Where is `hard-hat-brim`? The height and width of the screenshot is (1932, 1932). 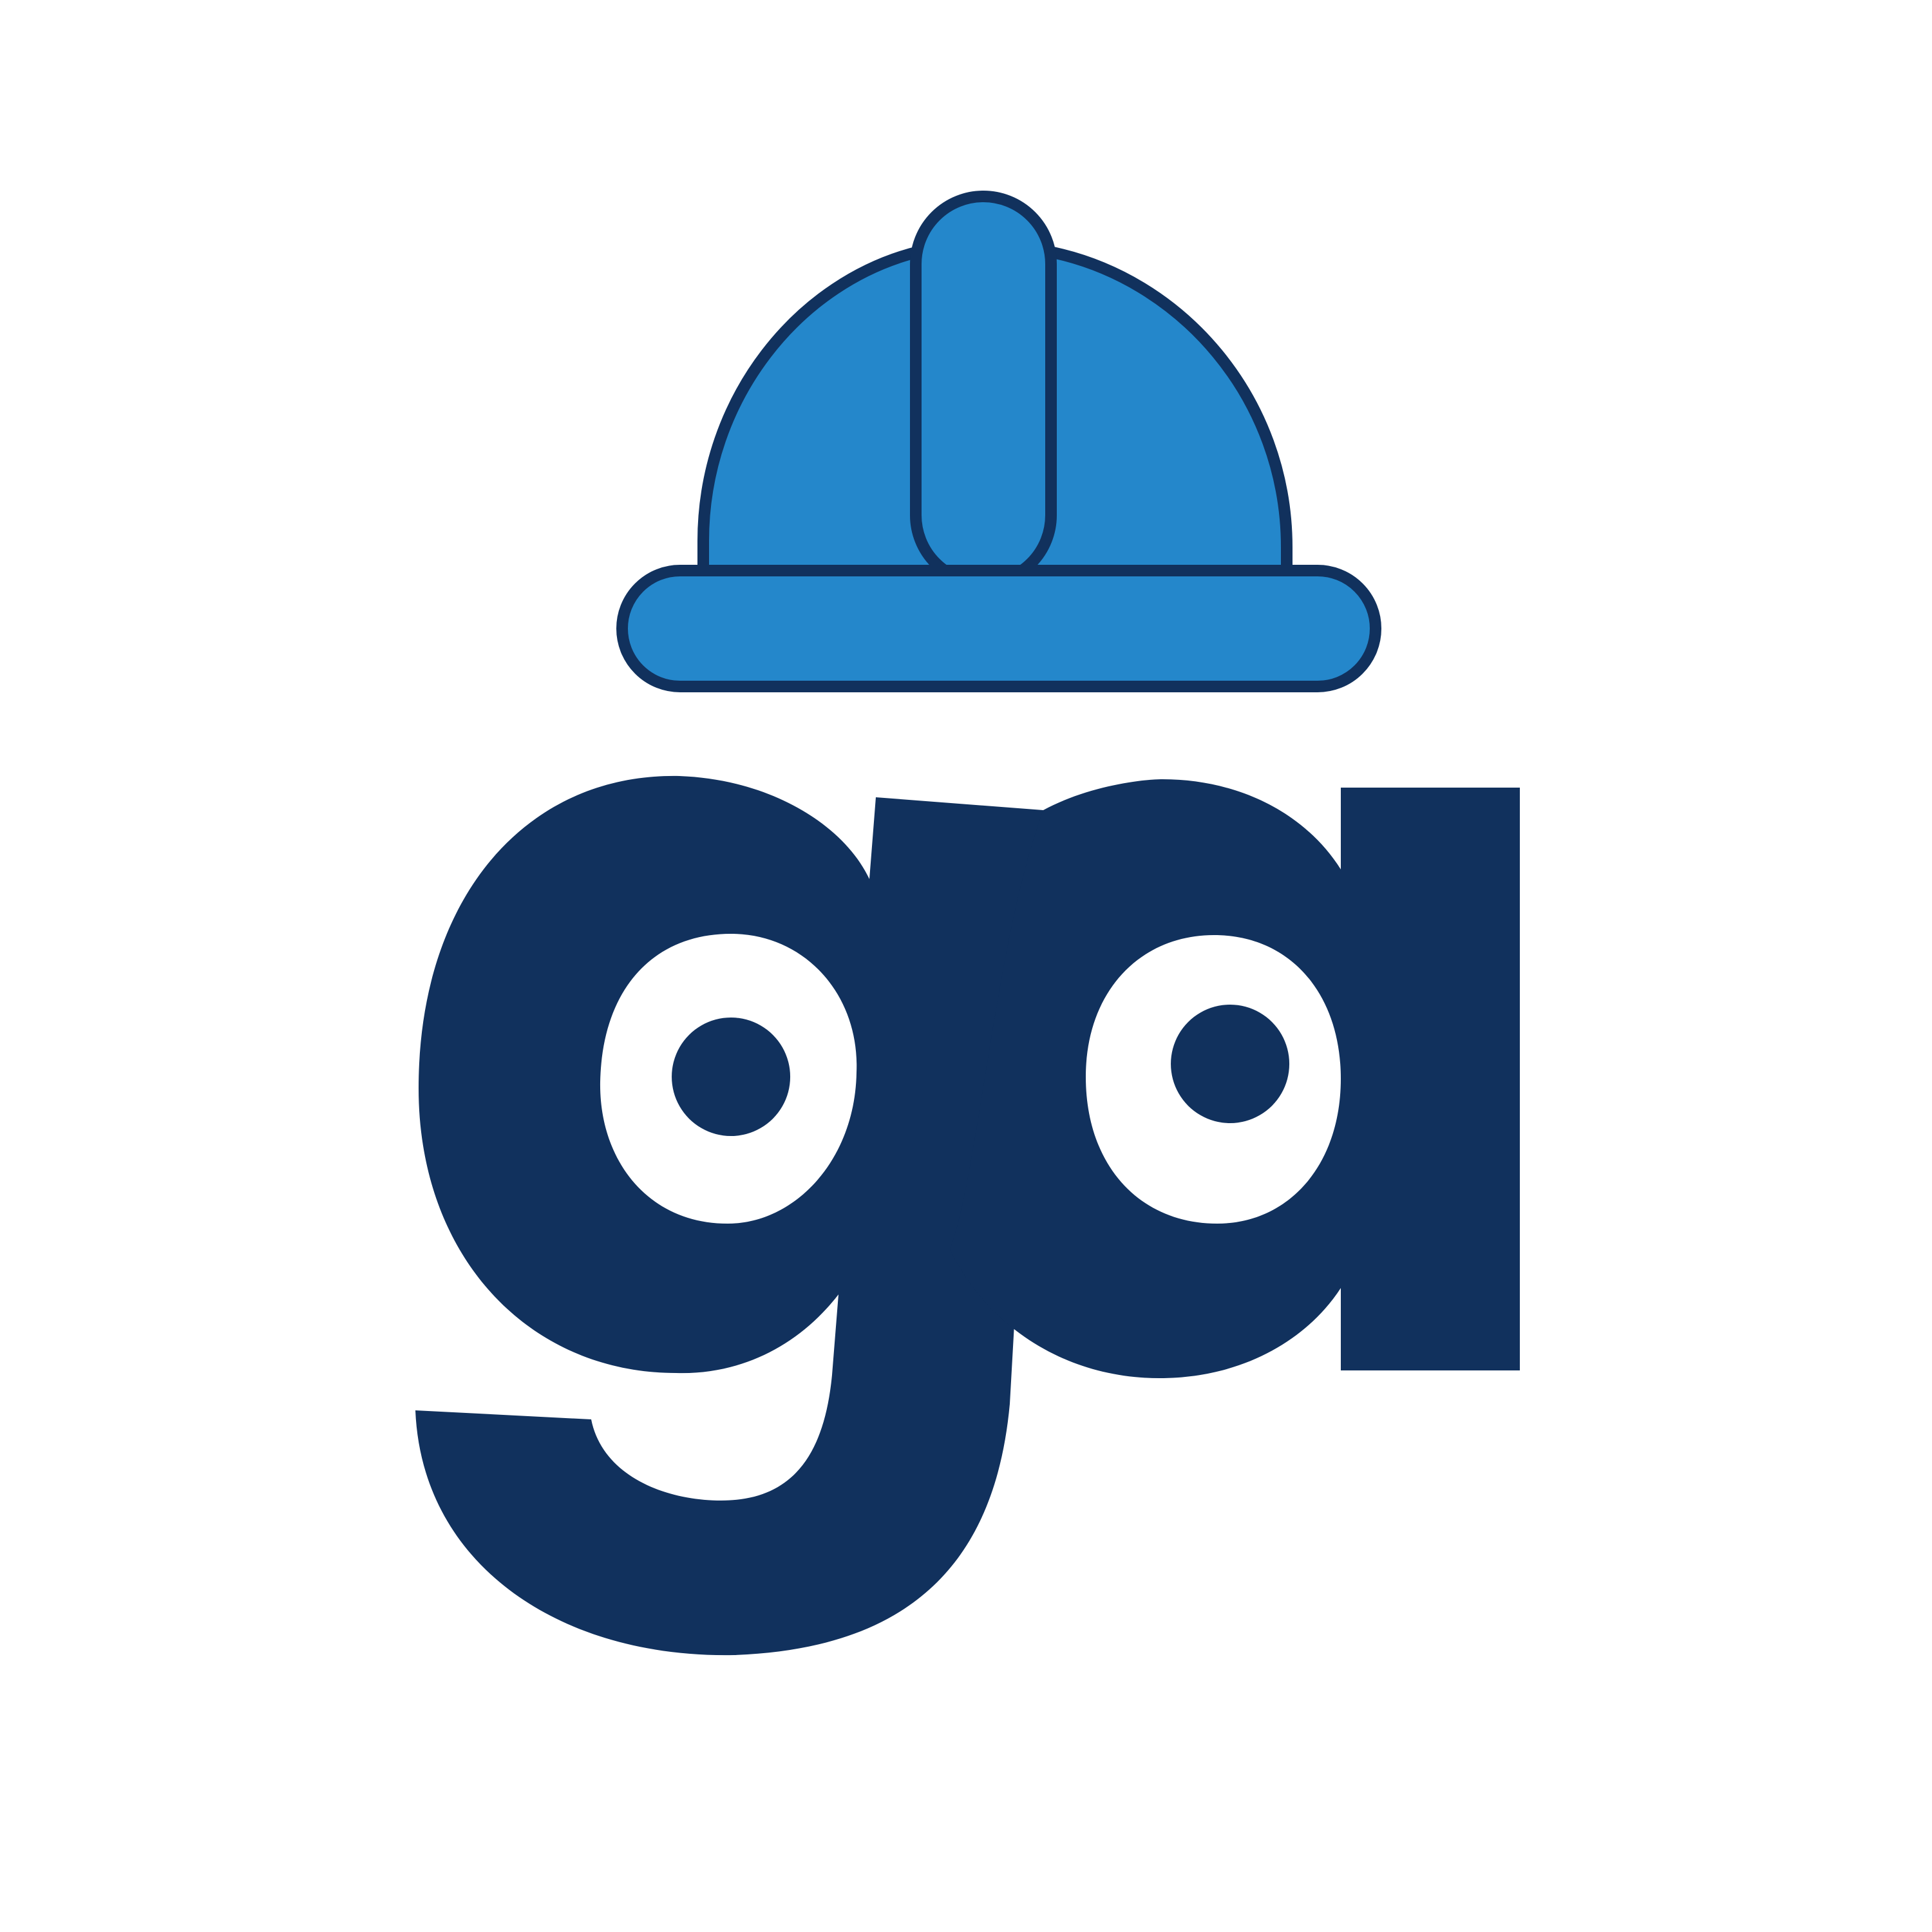
hard-hat-brim is located at coordinates (999, 629).